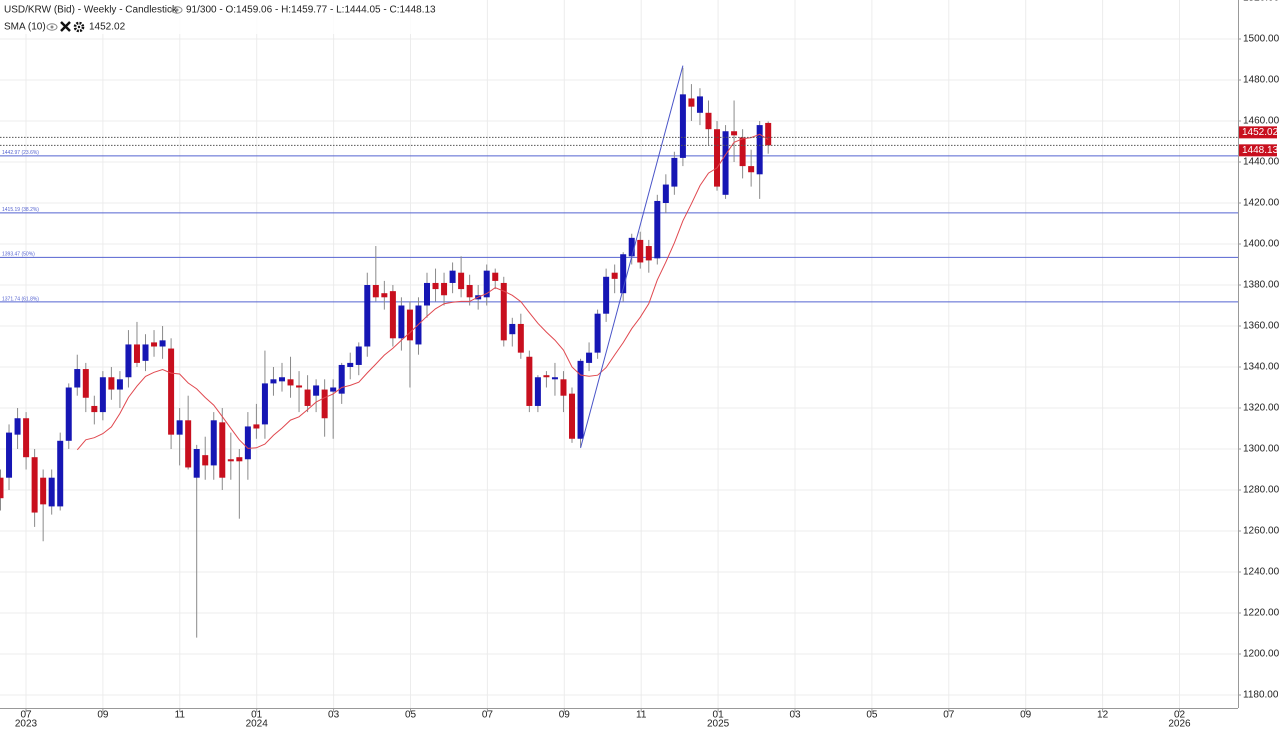 The height and width of the screenshot is (729, 1280). Describe the element at coordinates (20, 299) in the screenshot. I see `fib-label: 1371.74 (61.8%)` at that location.